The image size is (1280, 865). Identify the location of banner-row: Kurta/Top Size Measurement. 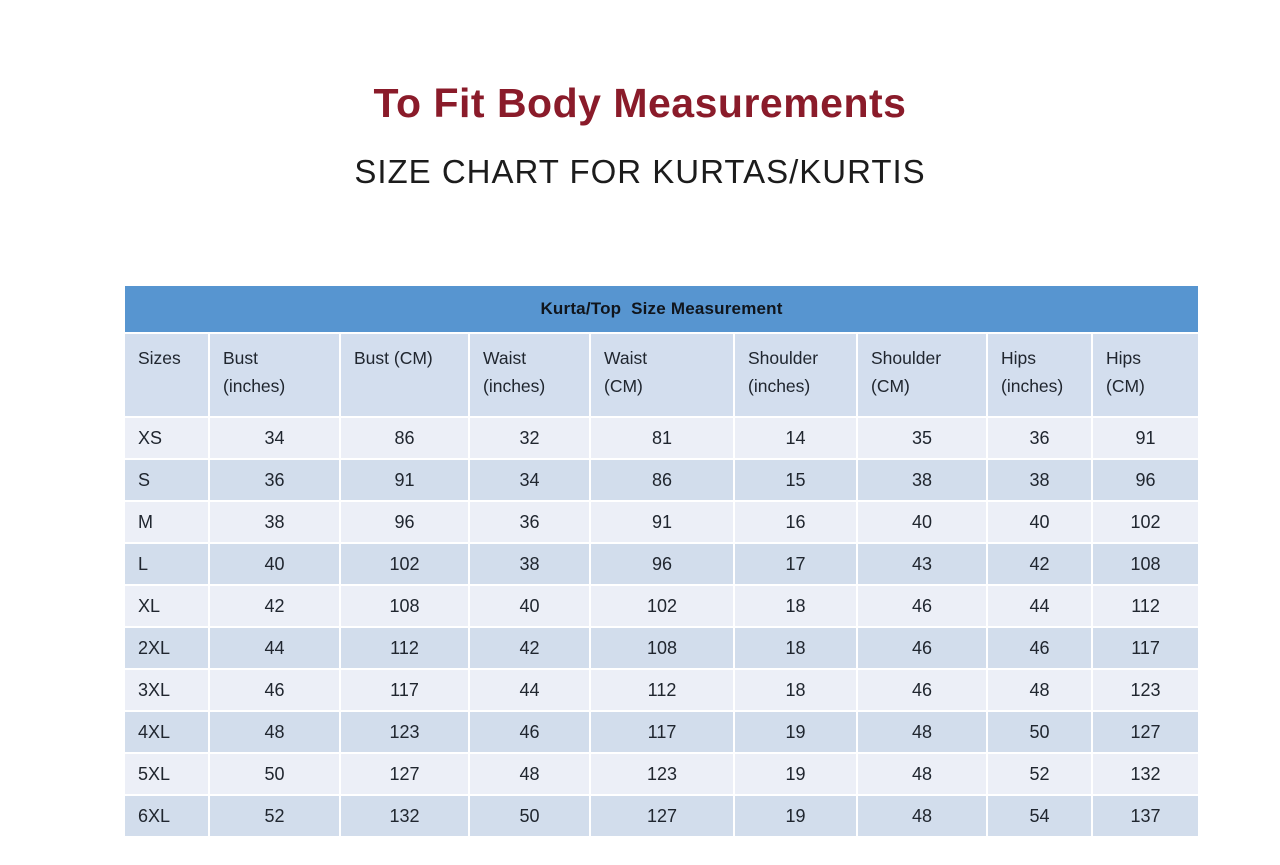
(661, 309).